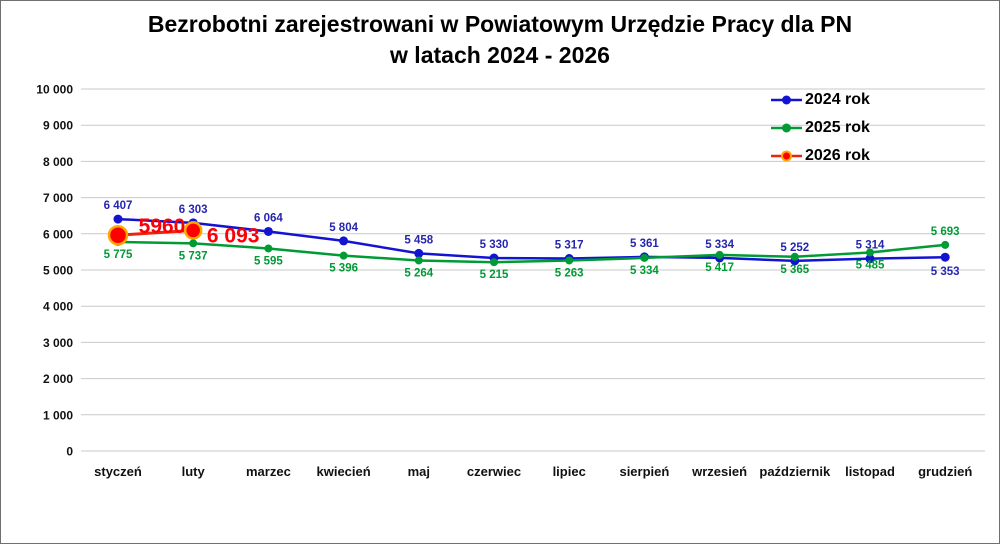 The width and height of the screenshot is (1000, 544). I want to click on legend-item-2025: 2025 rok, so click(820, 128).